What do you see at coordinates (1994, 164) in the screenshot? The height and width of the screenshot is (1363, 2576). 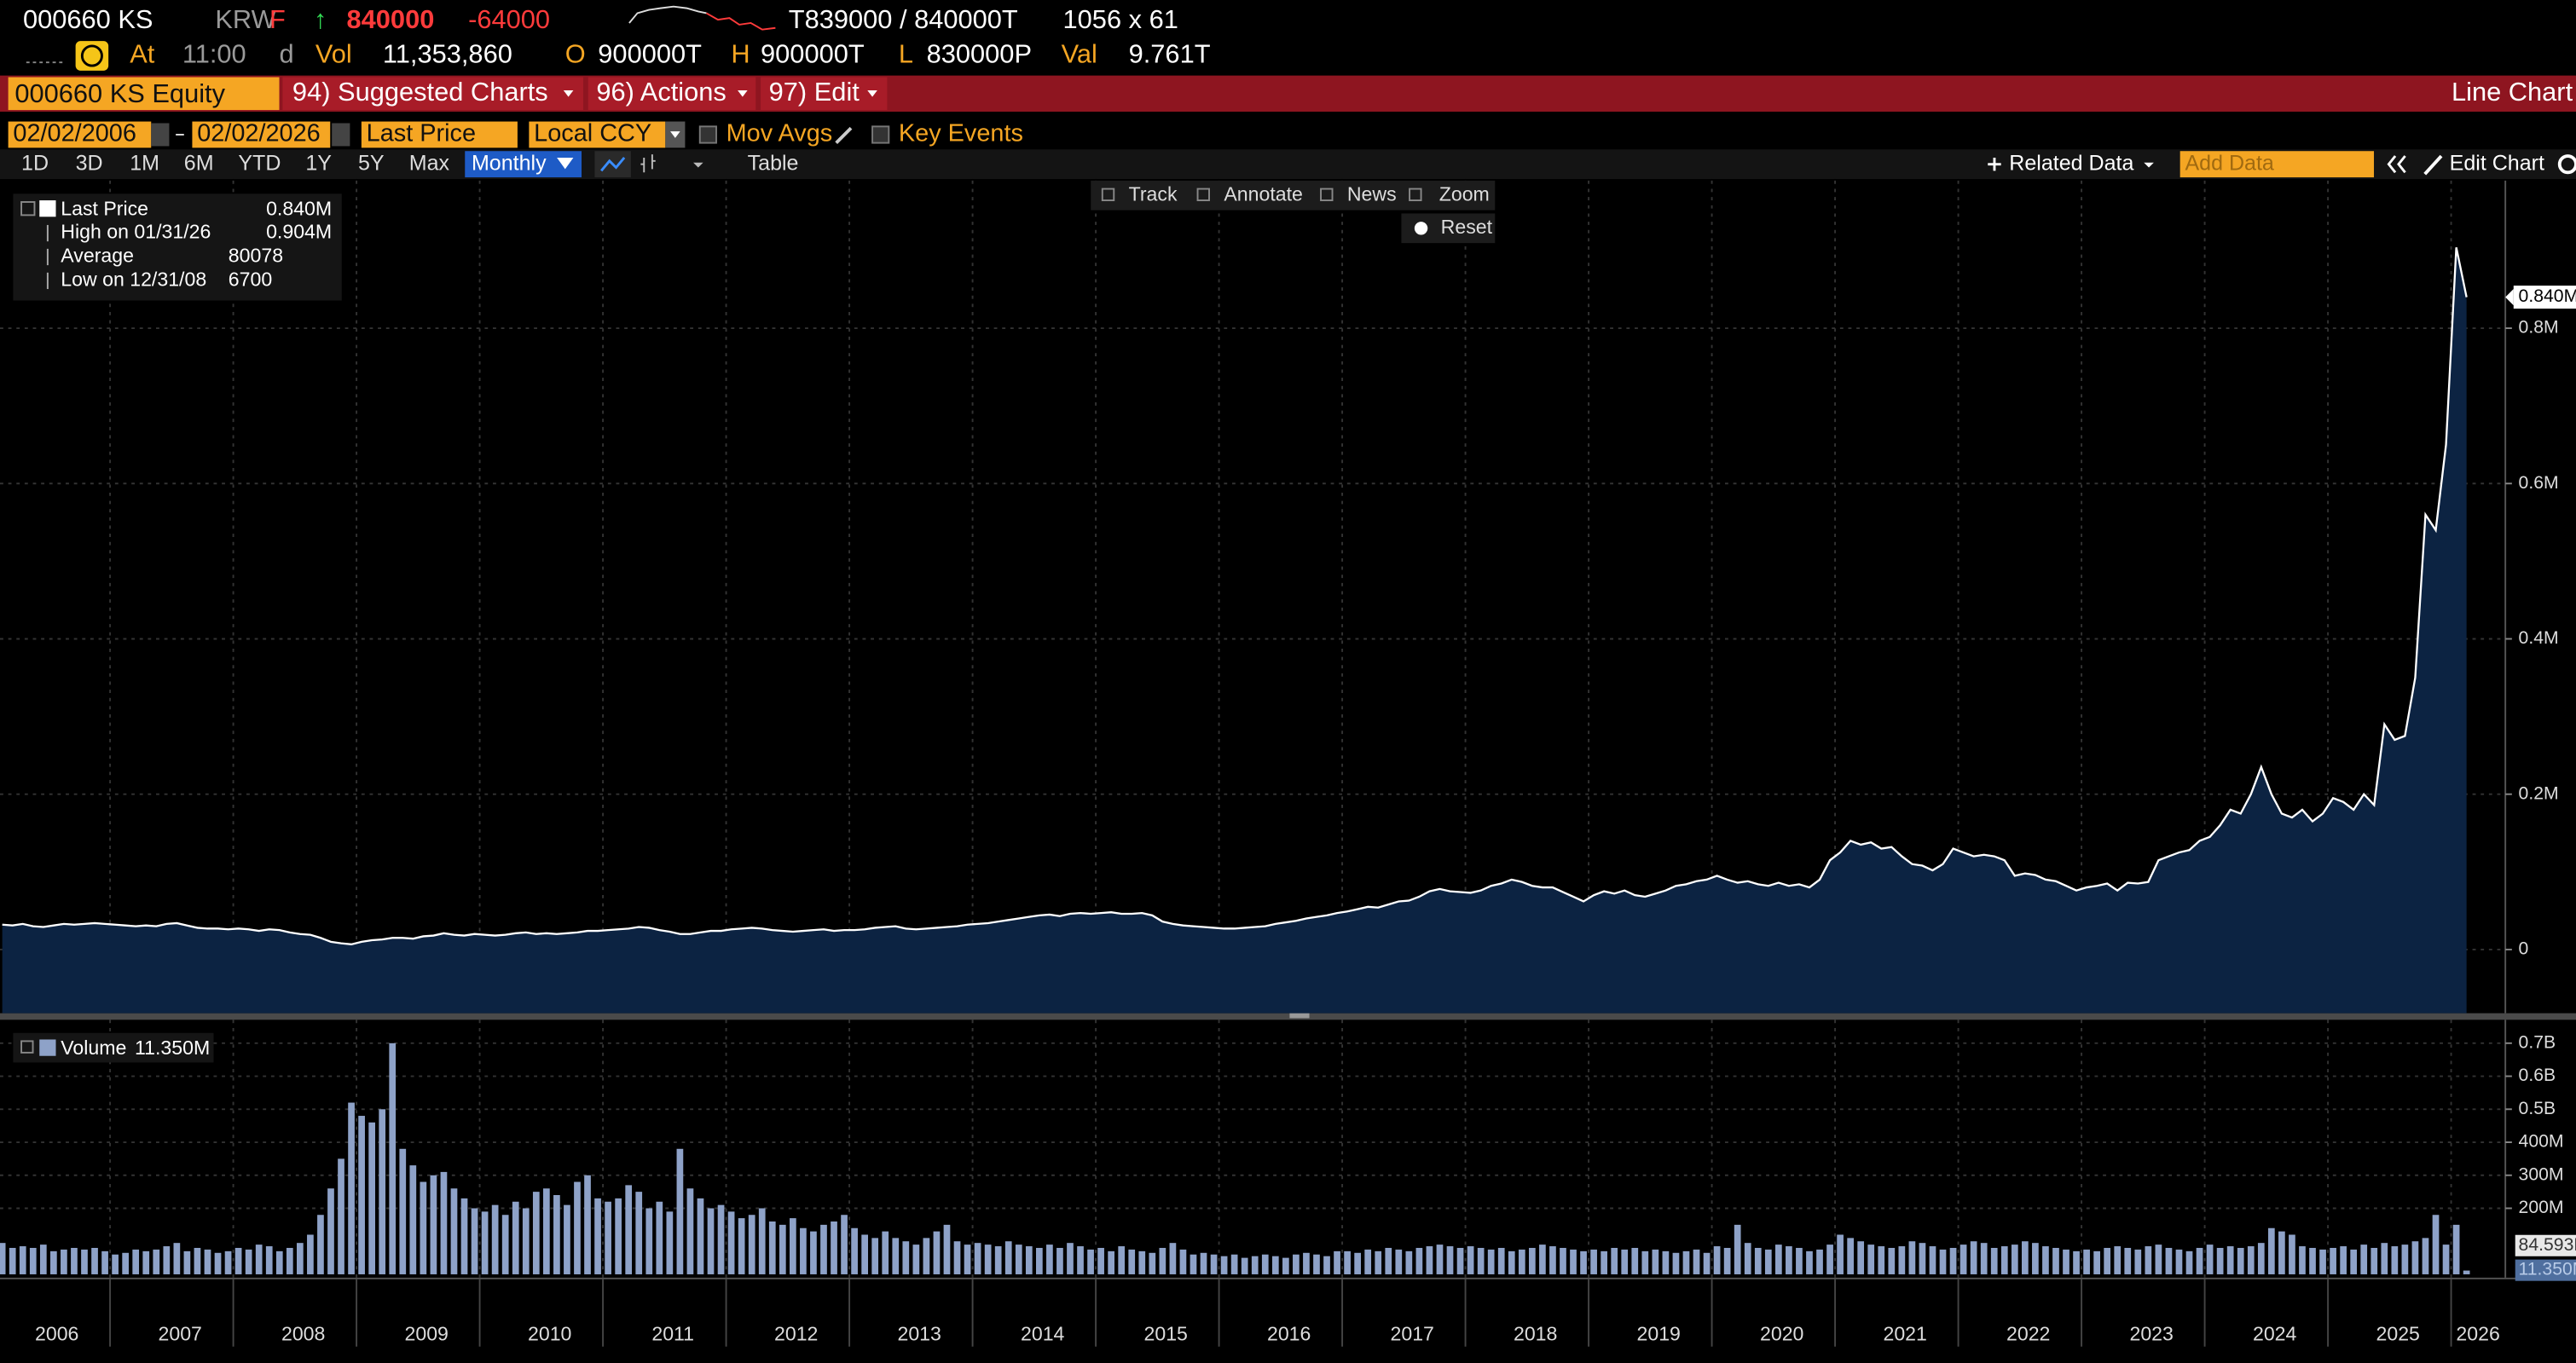 I see `plus-icon` at bounding box center [1994, 164].